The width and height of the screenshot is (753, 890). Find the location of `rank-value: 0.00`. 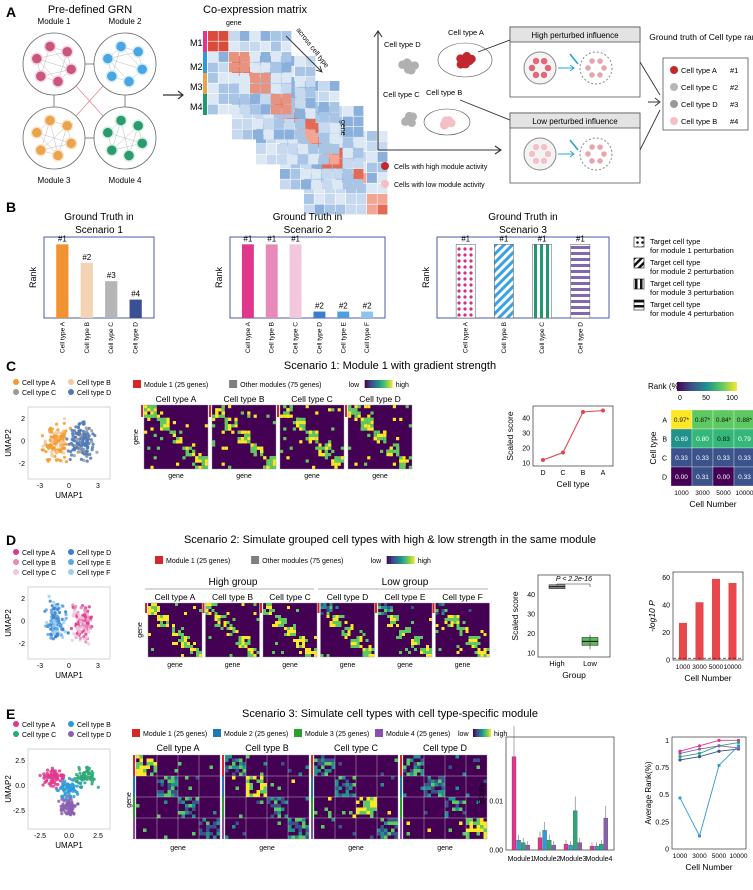

rank-value: 0.00 is located at coordinates (681, 477).